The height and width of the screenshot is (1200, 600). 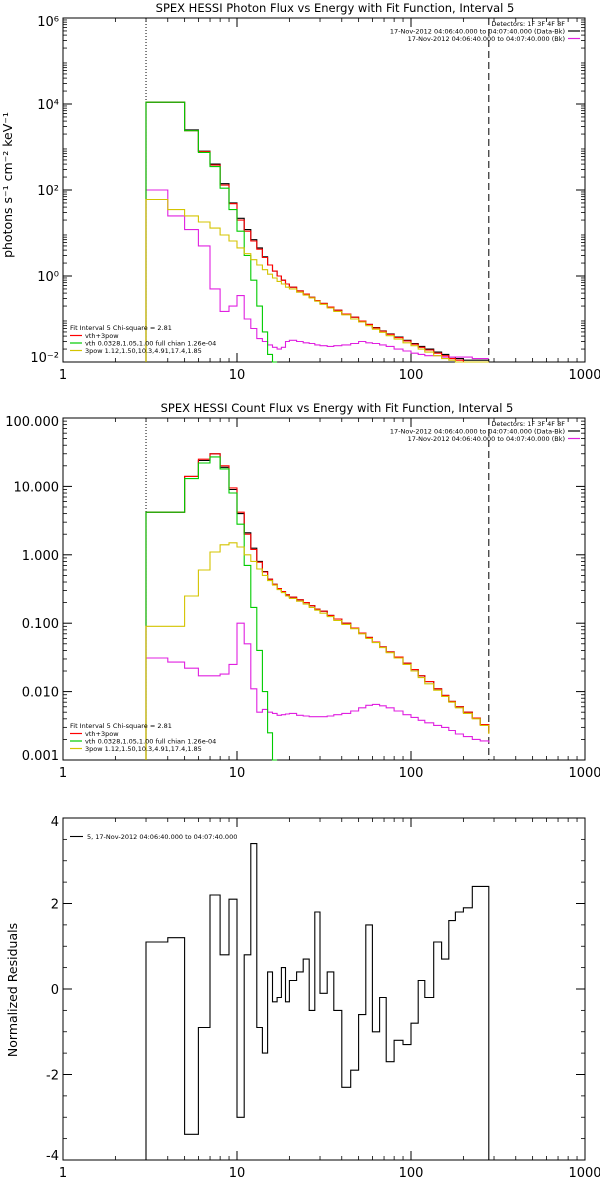 I want to click on y-axis-label: Normalized Residuals, so click(x=12, y=990).